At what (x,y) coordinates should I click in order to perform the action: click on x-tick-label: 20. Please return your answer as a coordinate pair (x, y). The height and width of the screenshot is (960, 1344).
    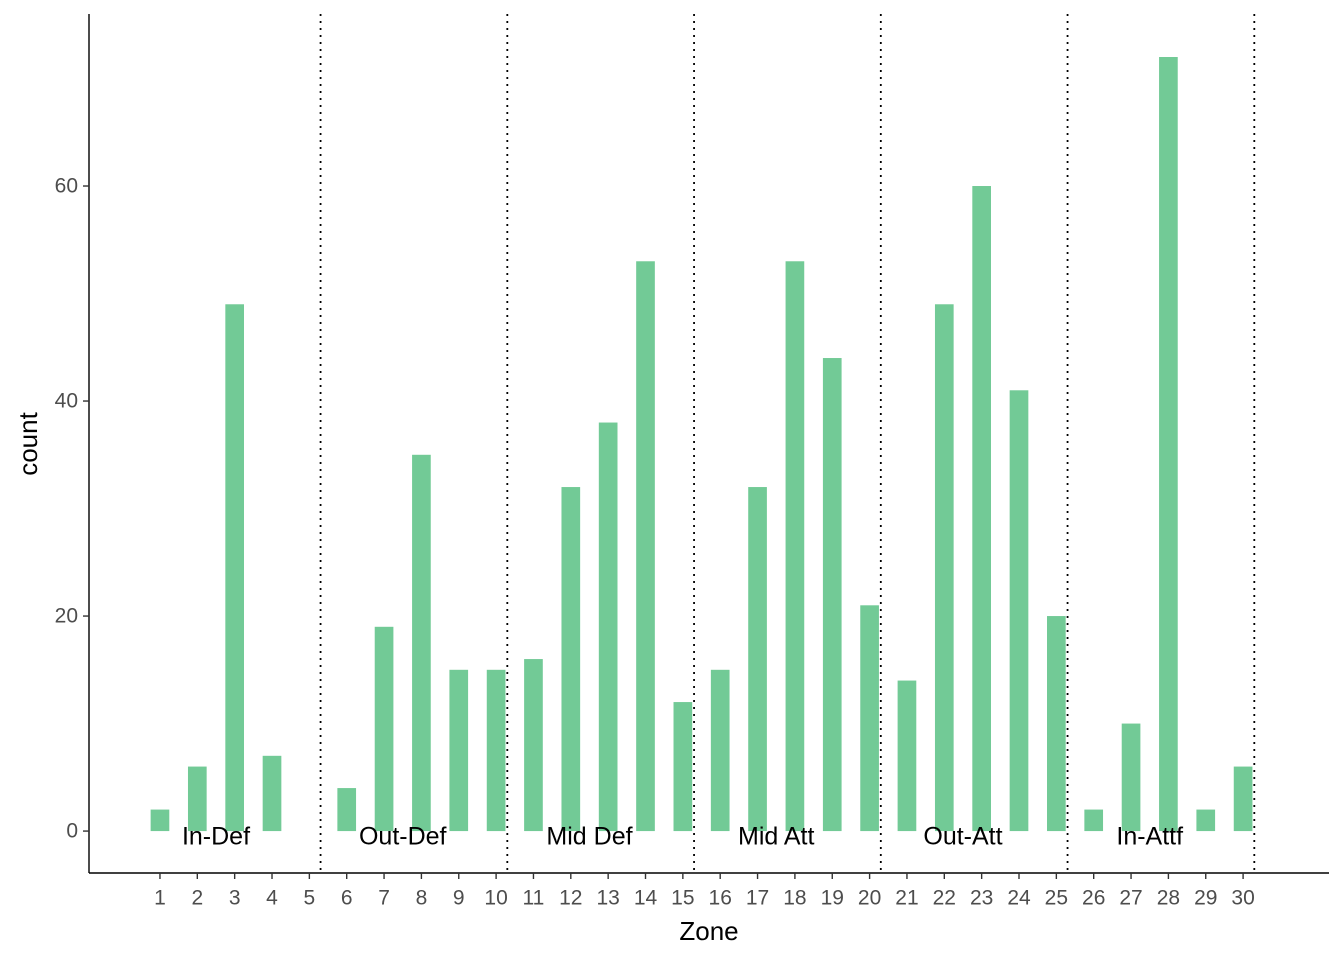
    Looking at the image, I should click on (869, 898).